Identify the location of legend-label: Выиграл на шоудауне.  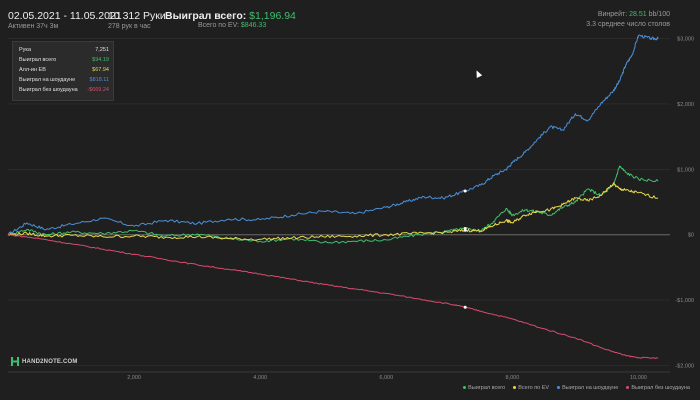
(590, 388).